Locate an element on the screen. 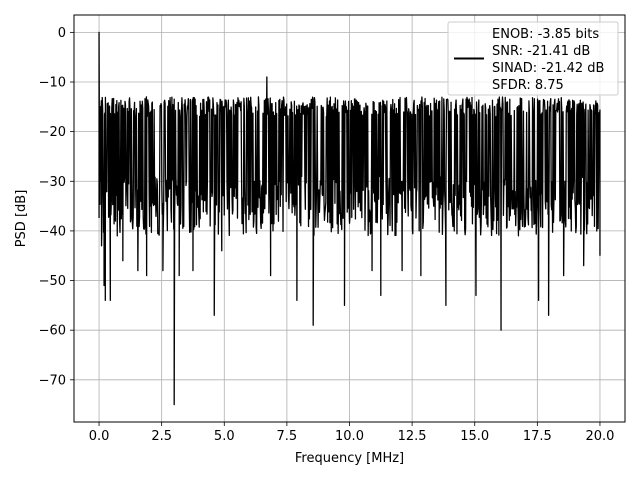  x-tick-label: 12.5 is located at coordinates (412, 436).